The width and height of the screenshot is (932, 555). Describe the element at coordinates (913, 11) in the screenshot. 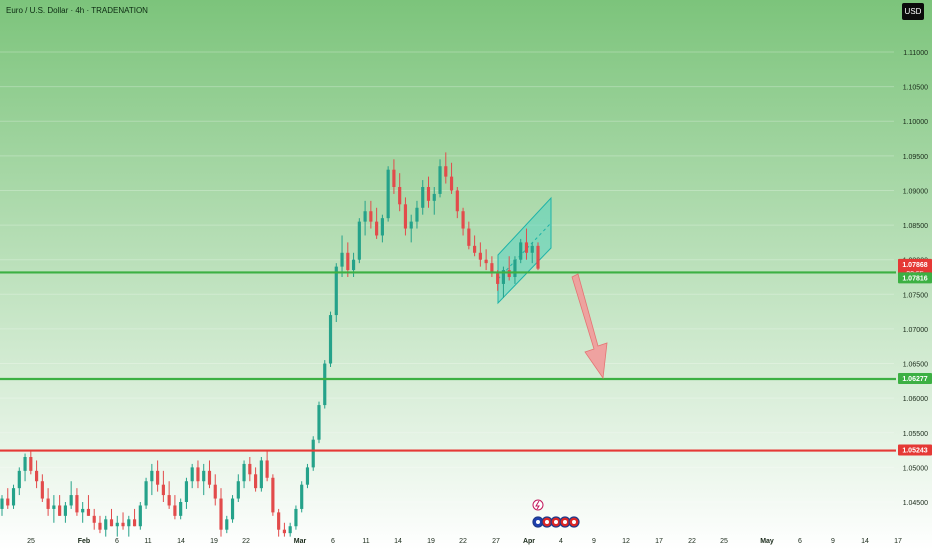

I see `currency-badge: USD` at that location.